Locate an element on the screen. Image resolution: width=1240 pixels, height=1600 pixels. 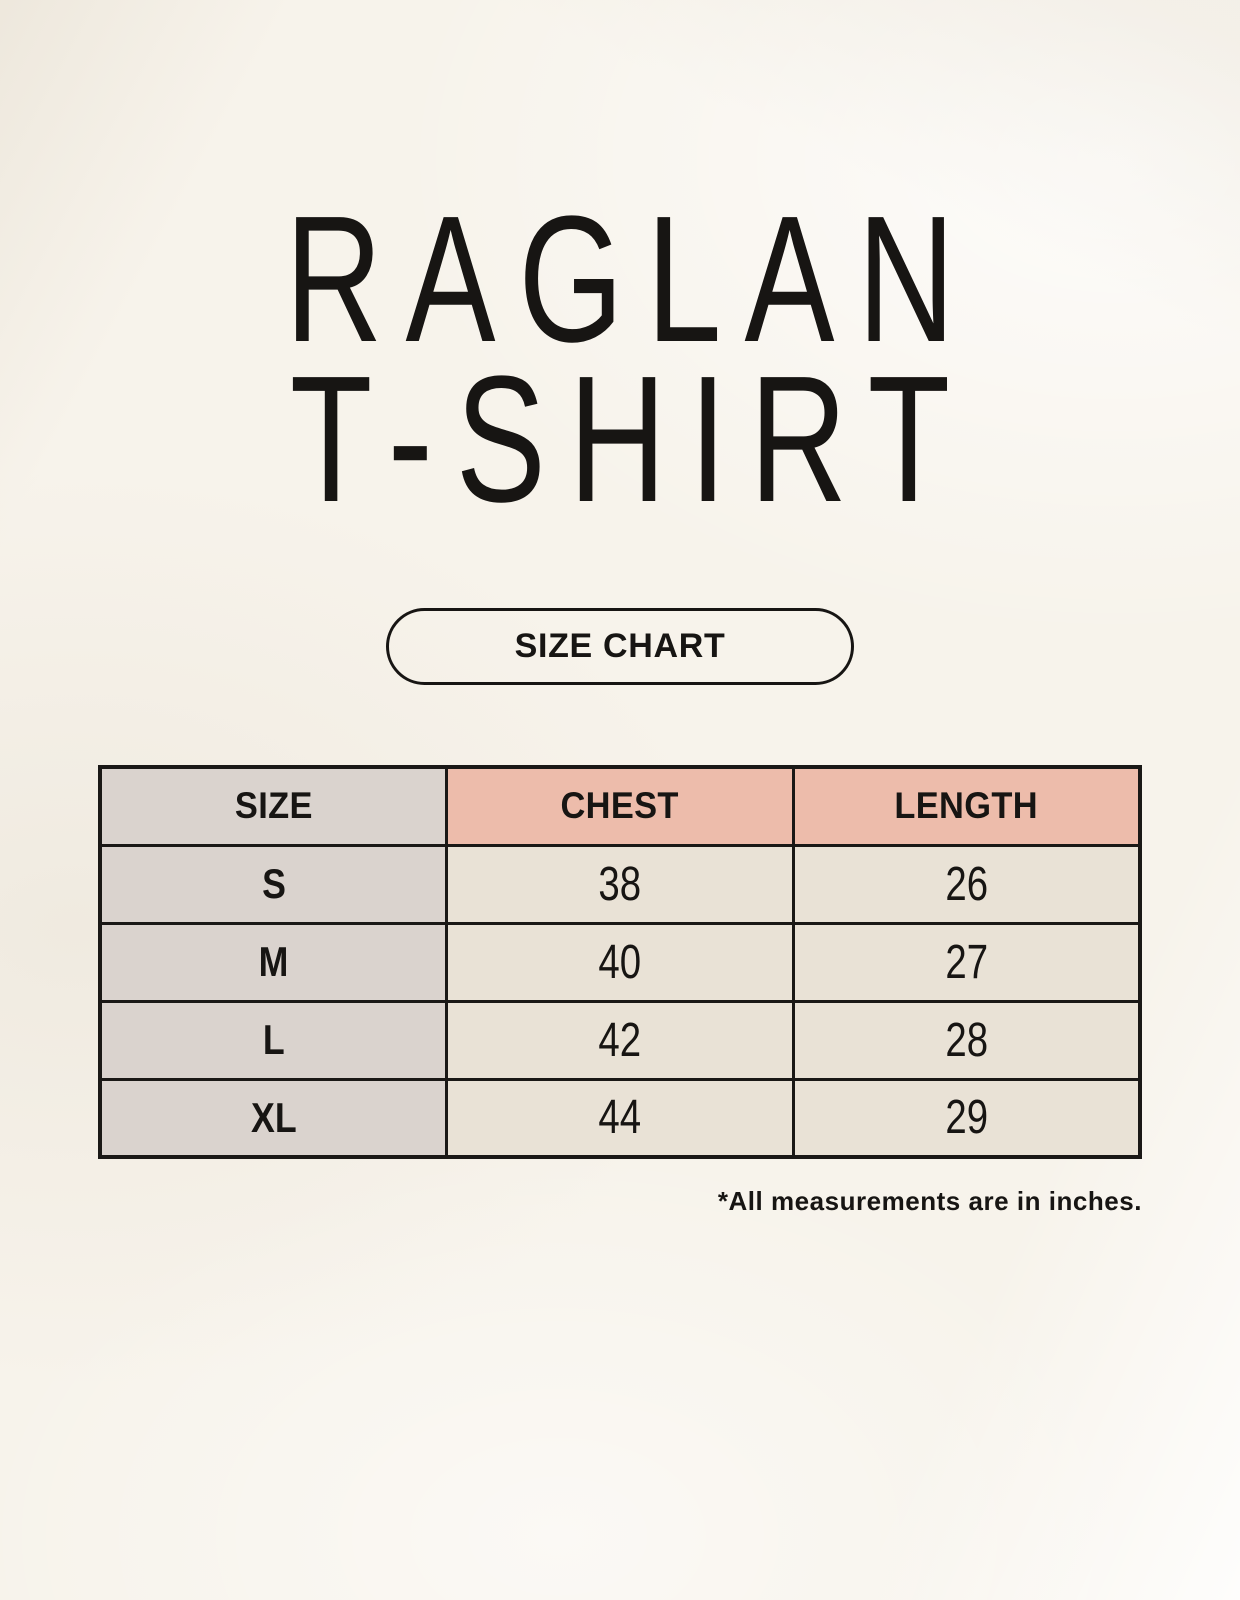
chest-value-cell: 42 is located at coordinates (620, 1040).